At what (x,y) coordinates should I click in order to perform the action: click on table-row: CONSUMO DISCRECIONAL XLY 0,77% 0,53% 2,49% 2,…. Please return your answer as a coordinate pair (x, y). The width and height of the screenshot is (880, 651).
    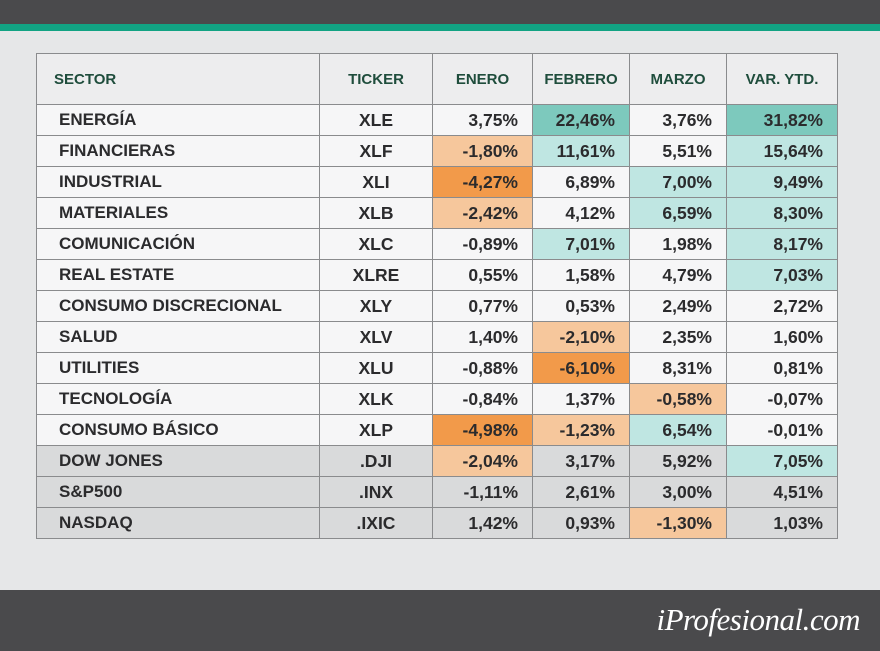
    Looking at the image, I should click on (437, 306).